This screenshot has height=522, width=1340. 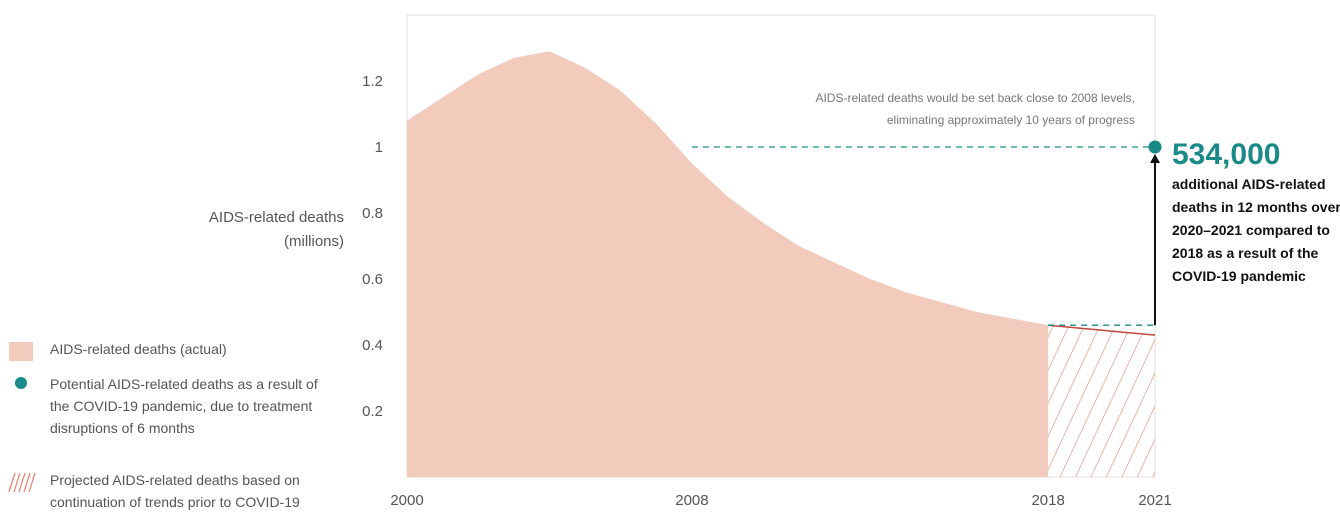 I want to click on y-tick-label: 0.8, so click(x=372, y=213).